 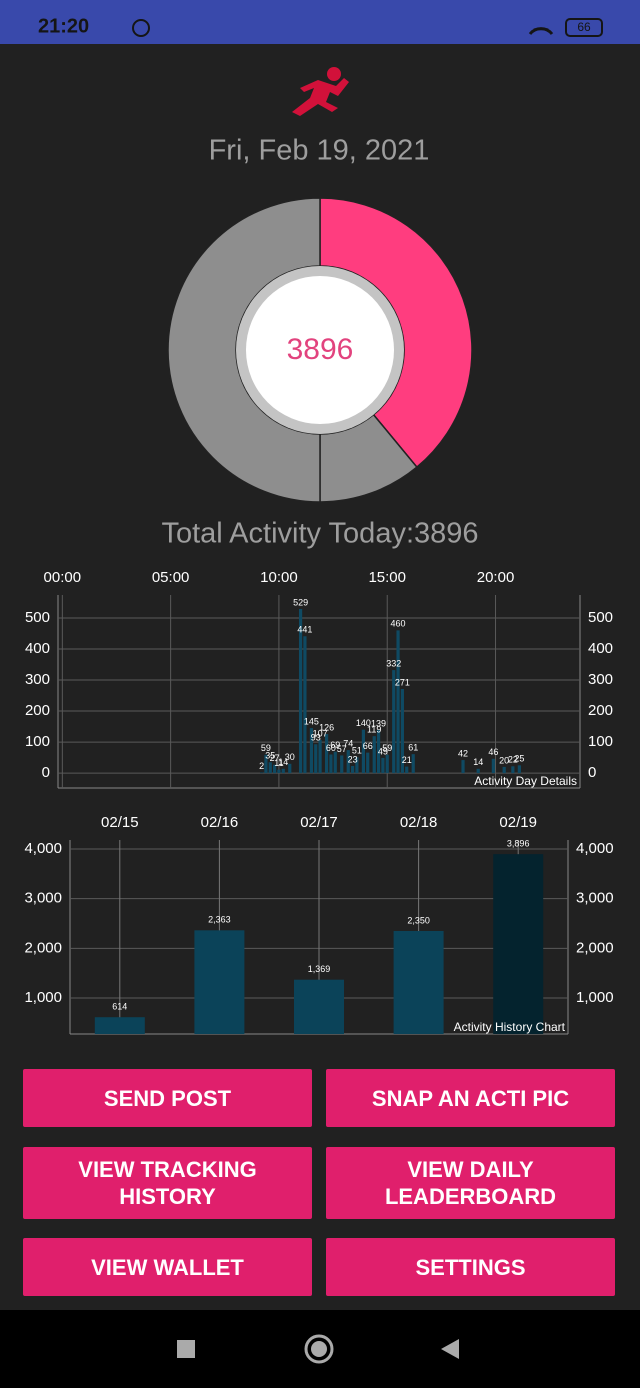 What do you see at coordinates (402, 682) in the screenshot?
I see `bar-value-label: 271` at bounding box center [402, 682].